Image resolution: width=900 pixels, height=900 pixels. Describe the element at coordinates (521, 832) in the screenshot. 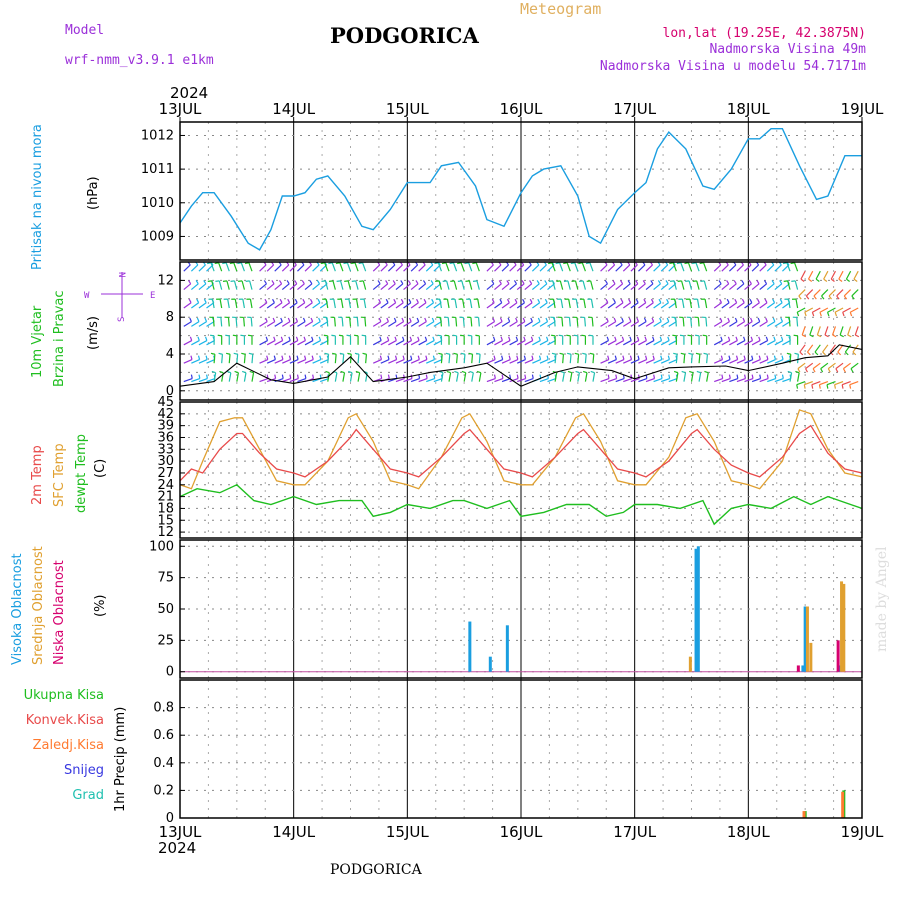

I see `x-tick-label-bottom: 16JUL` at that location.